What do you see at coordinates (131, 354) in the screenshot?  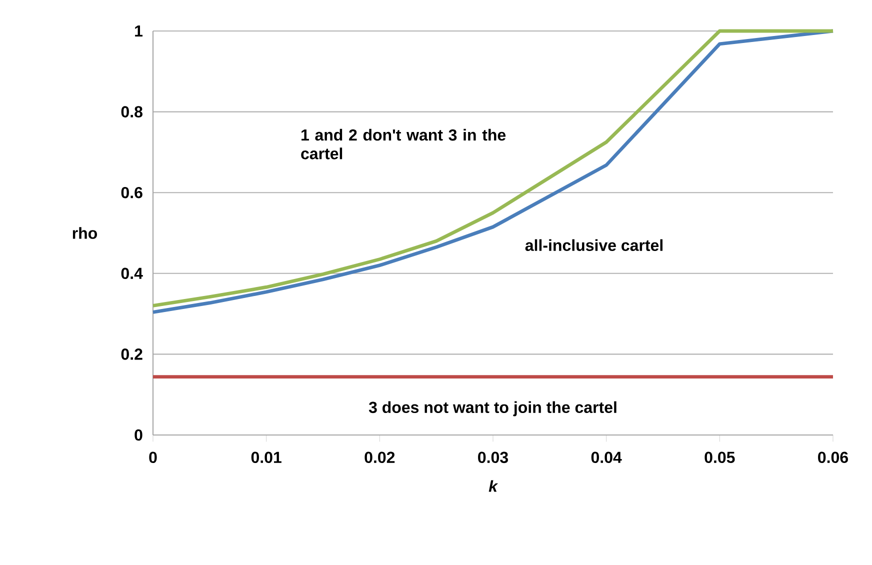 I see `y-tick-label: 0.2` at bounding box center [131, 354].